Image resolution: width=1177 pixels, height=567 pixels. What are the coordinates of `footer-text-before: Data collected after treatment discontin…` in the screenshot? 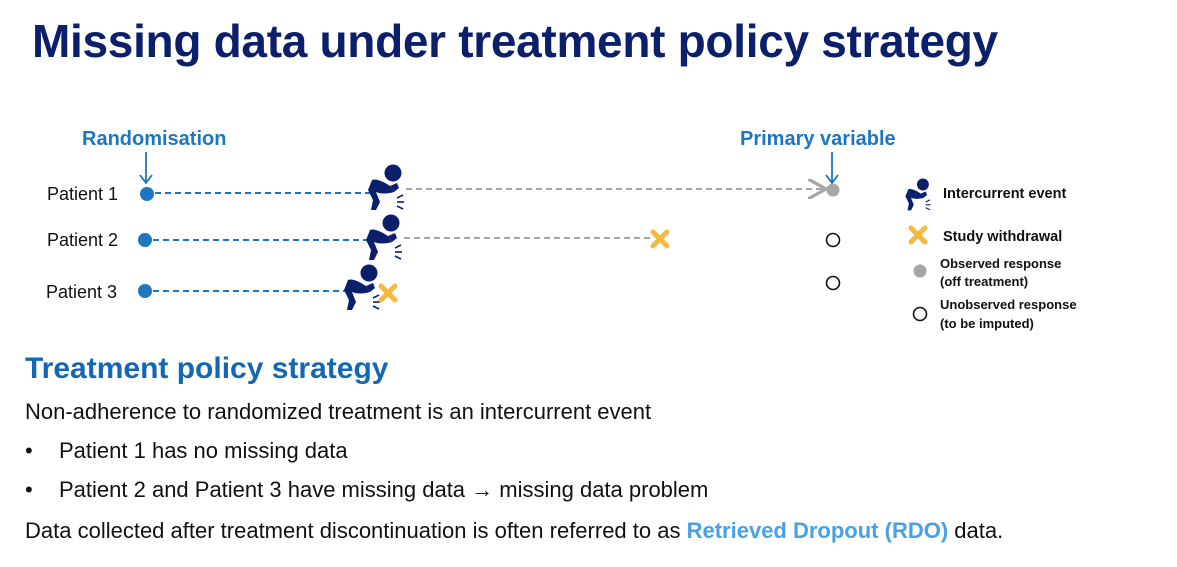 It's located at (356, 530).